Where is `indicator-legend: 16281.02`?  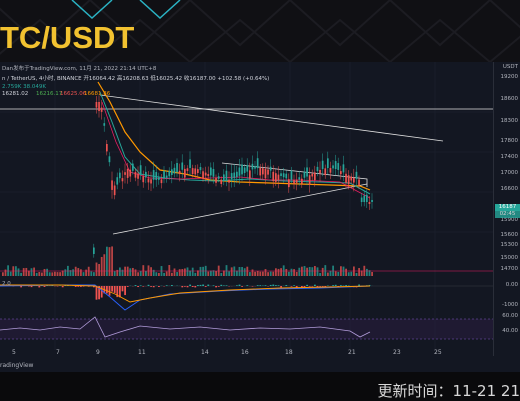
indicator-legend: 16281.02 is located at coordinates (15, 94).